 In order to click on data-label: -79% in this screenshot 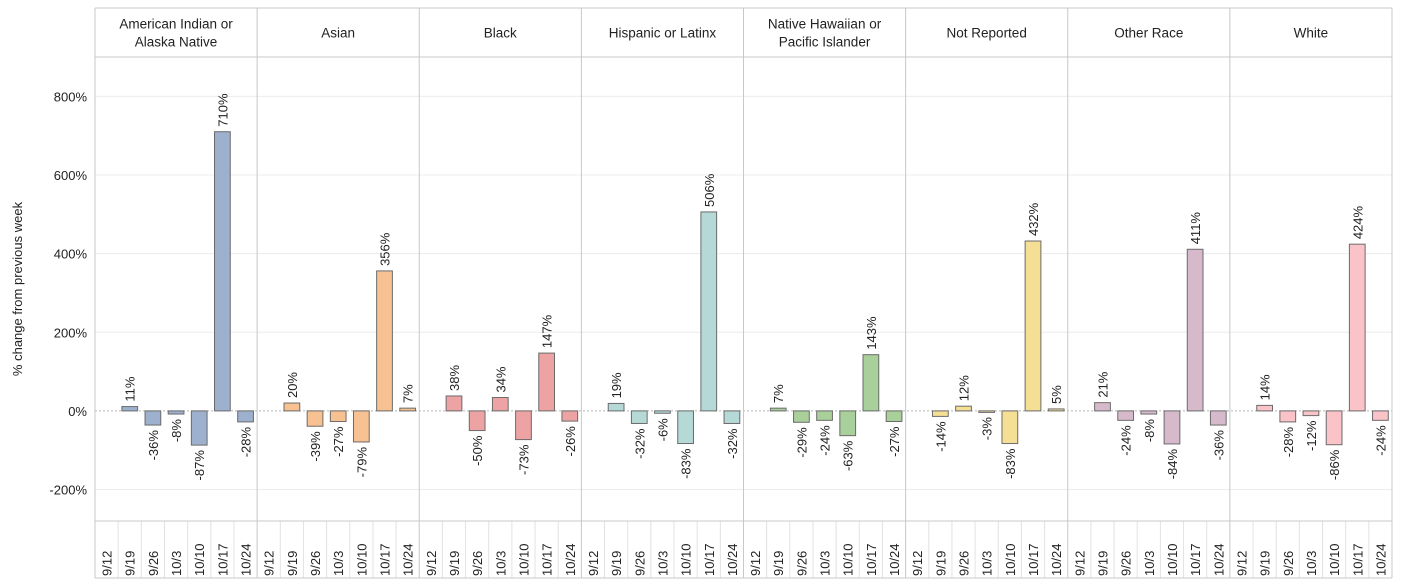, I will do `click(361, 462)`.